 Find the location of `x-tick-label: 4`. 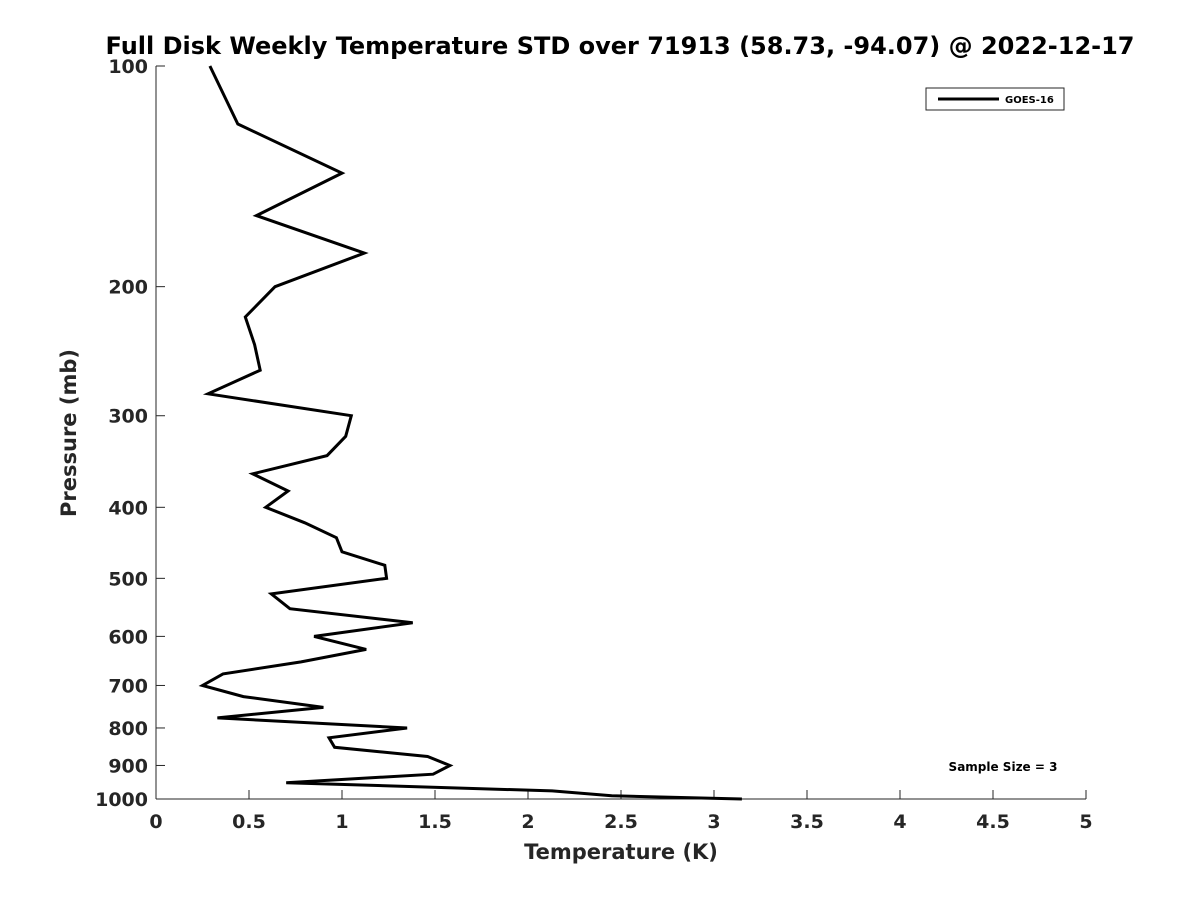

x-tick-label: 4 is located at coordinates (899, 822).